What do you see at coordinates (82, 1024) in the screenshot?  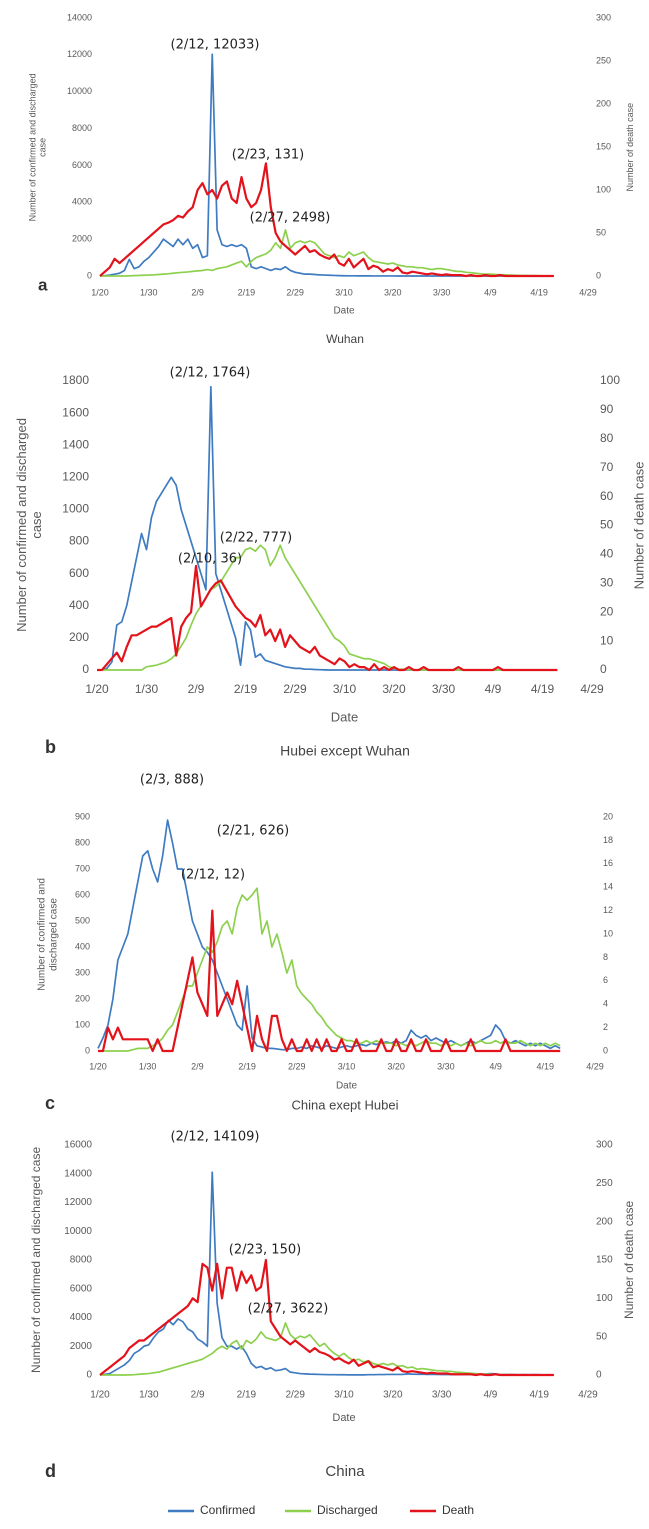 I see `y-tick-label: 100` at bounding box center [82, 1024].